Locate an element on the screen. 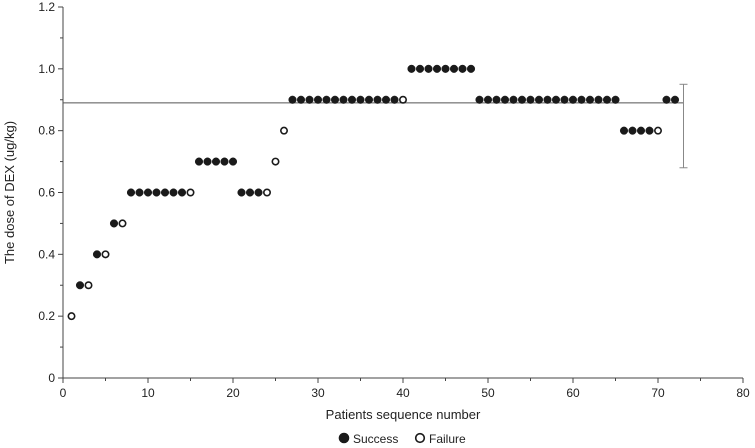 This screenshot has width=755, height=448. y-ticks: 0 0.2 0.4 0.6 0.8 1.0 1.2 is located at coordinates (50, 192).